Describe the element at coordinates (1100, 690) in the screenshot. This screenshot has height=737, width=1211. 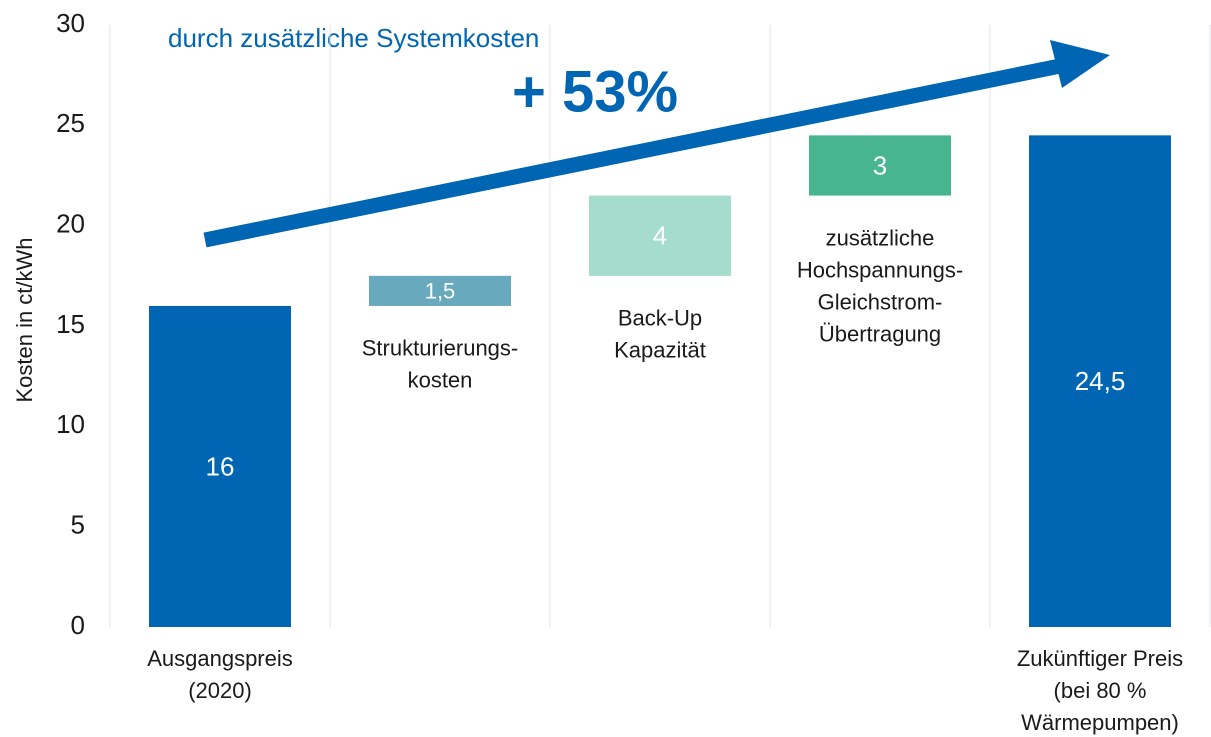
I see `category-label: (bei 80 %` at that location.